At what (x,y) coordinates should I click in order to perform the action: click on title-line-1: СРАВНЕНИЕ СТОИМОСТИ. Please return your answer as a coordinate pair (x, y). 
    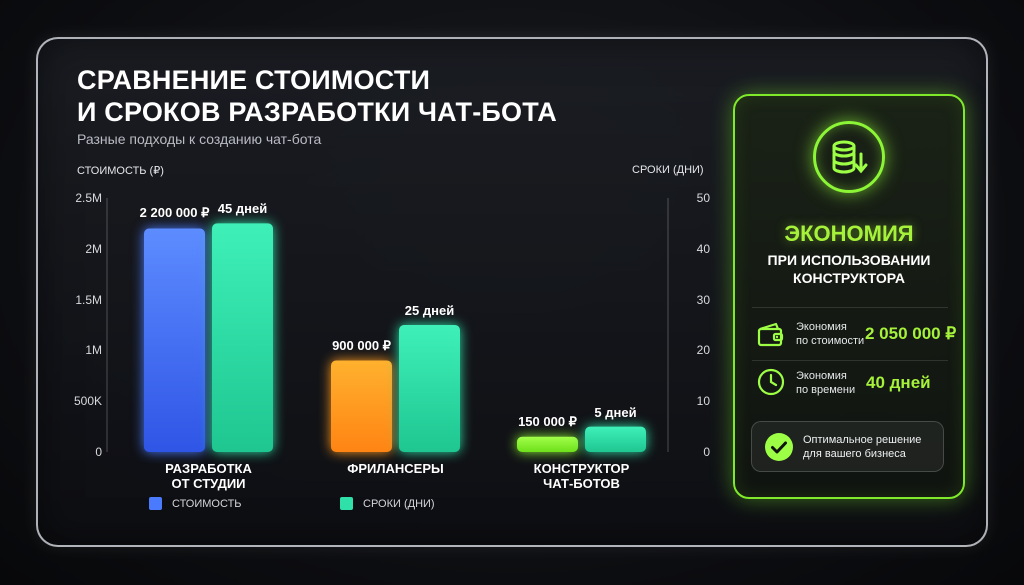
    Looking at the image, I should click on (254, 80).